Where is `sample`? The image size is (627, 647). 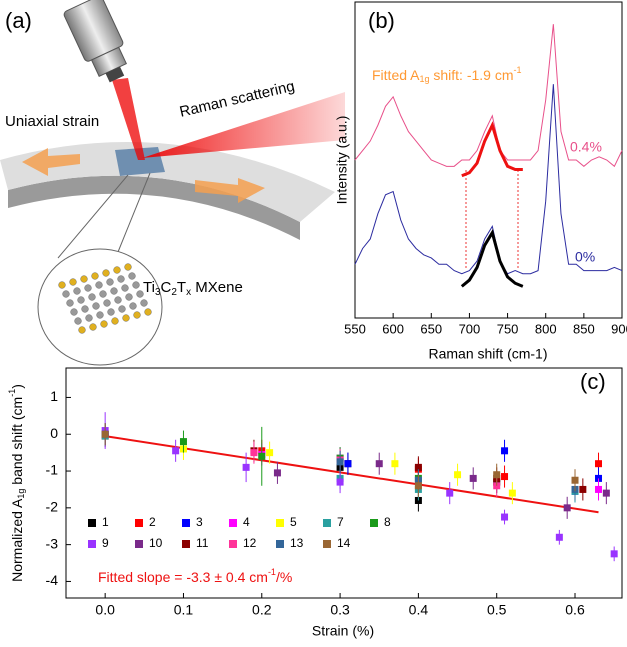 sample is located at coordinates (140, 161).